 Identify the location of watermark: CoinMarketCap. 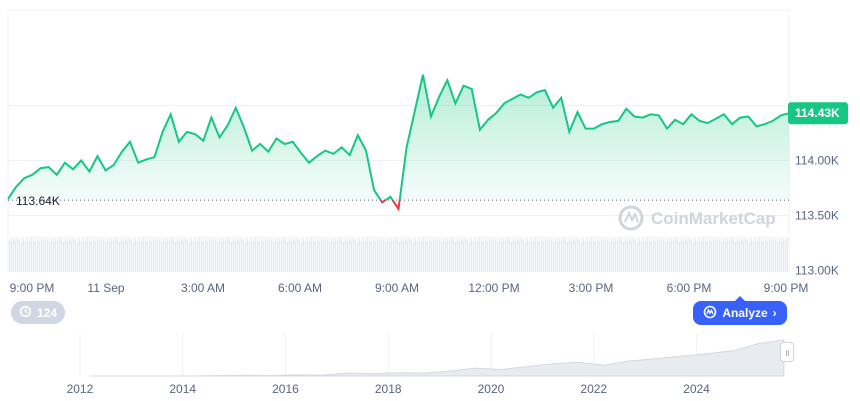
(697, 218).